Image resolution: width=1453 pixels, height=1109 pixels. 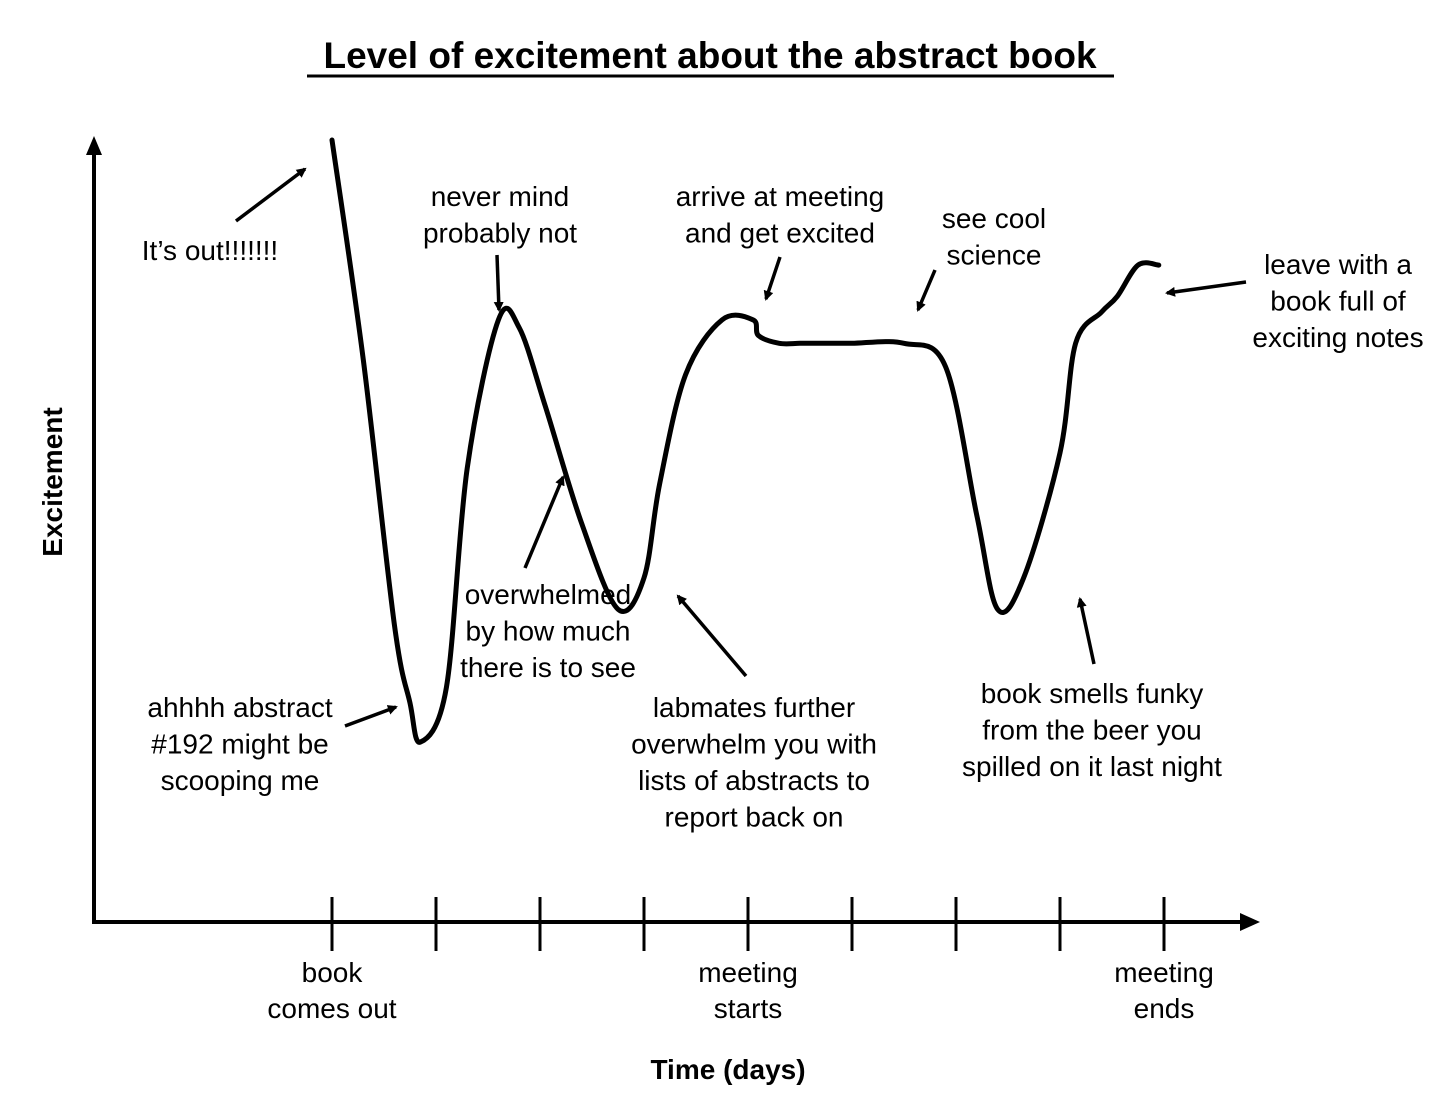 I want to click on x-tick-label-4: meeting starts, so click(x=748, y=990).